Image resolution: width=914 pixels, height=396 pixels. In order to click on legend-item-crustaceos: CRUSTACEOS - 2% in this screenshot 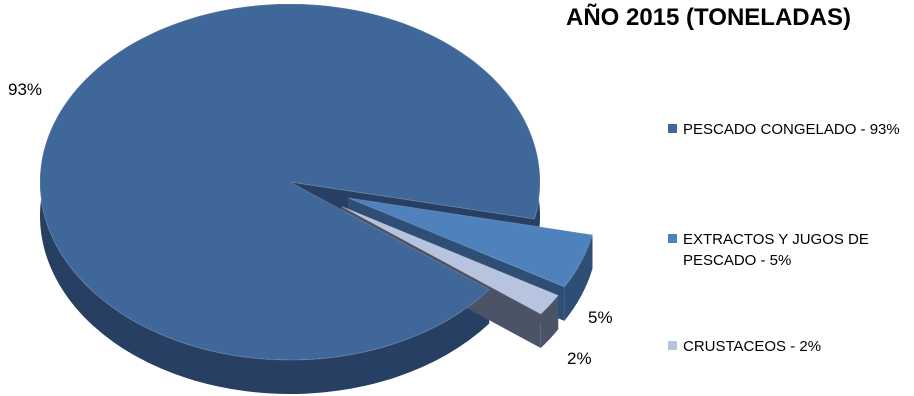, I will do `click(791, 346)`.